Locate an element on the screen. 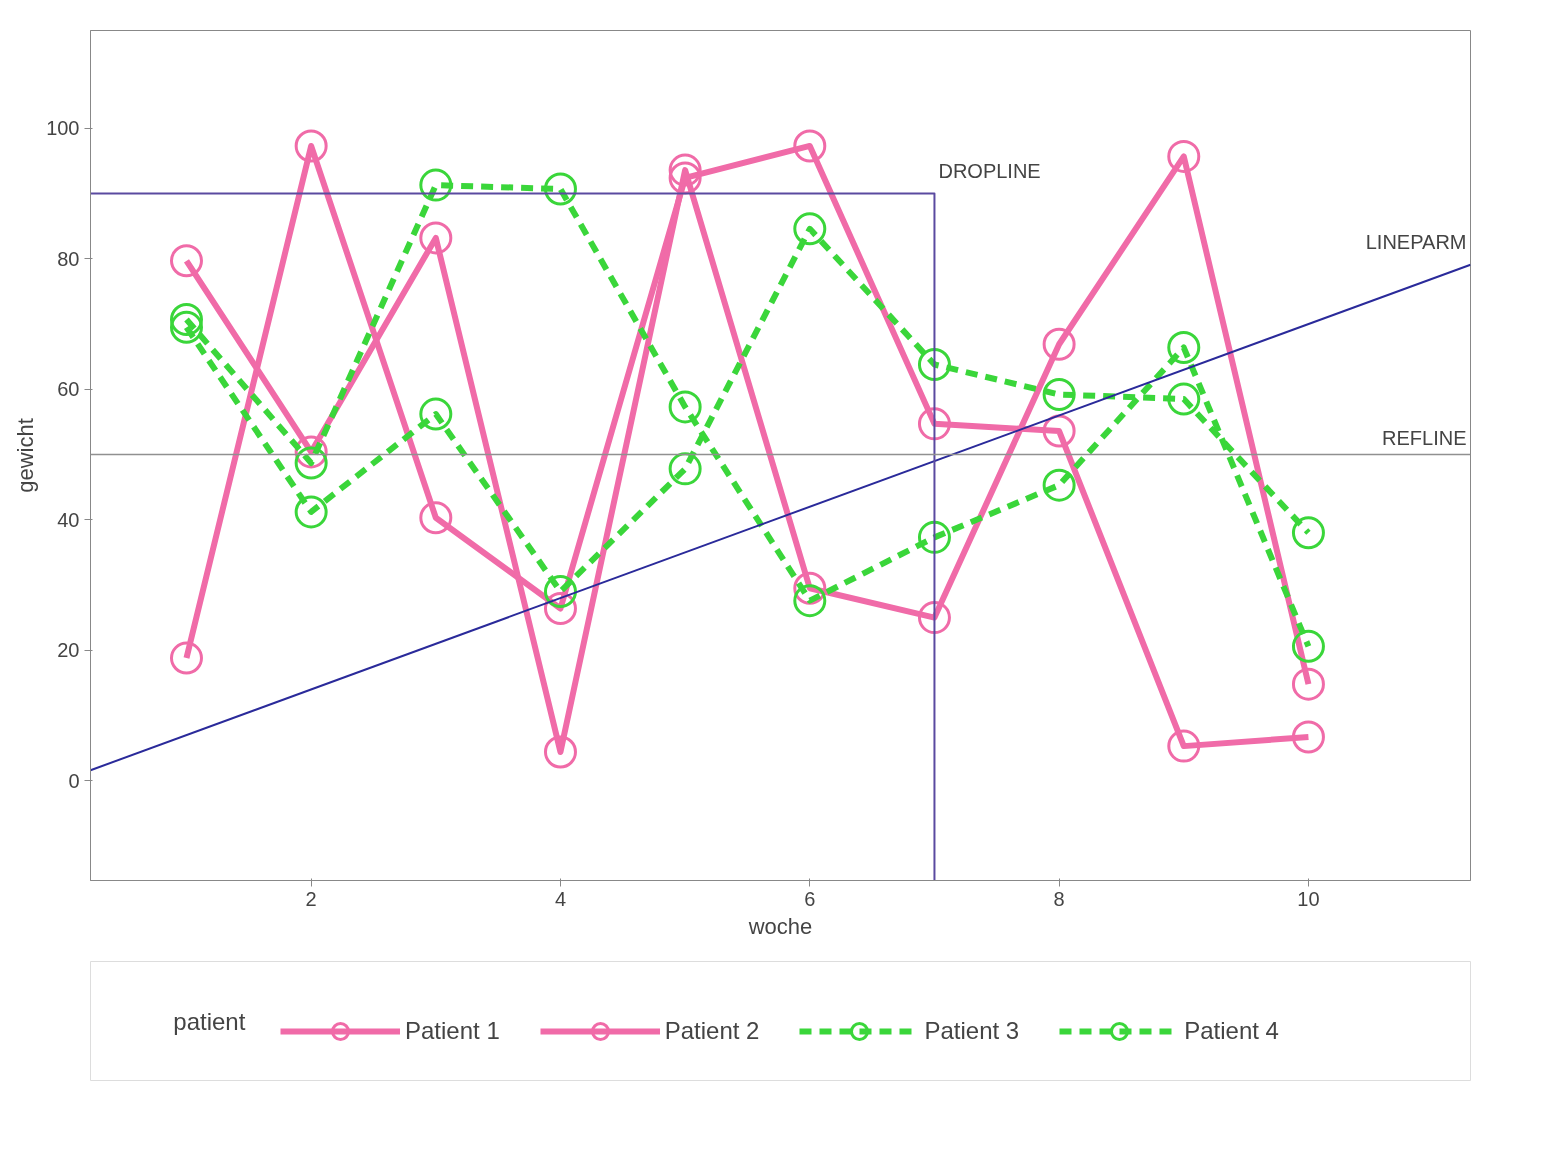 The height and width of the screenshot is (1166, 1567). y-tick-label: 0 is located at coordinates (74, 780).